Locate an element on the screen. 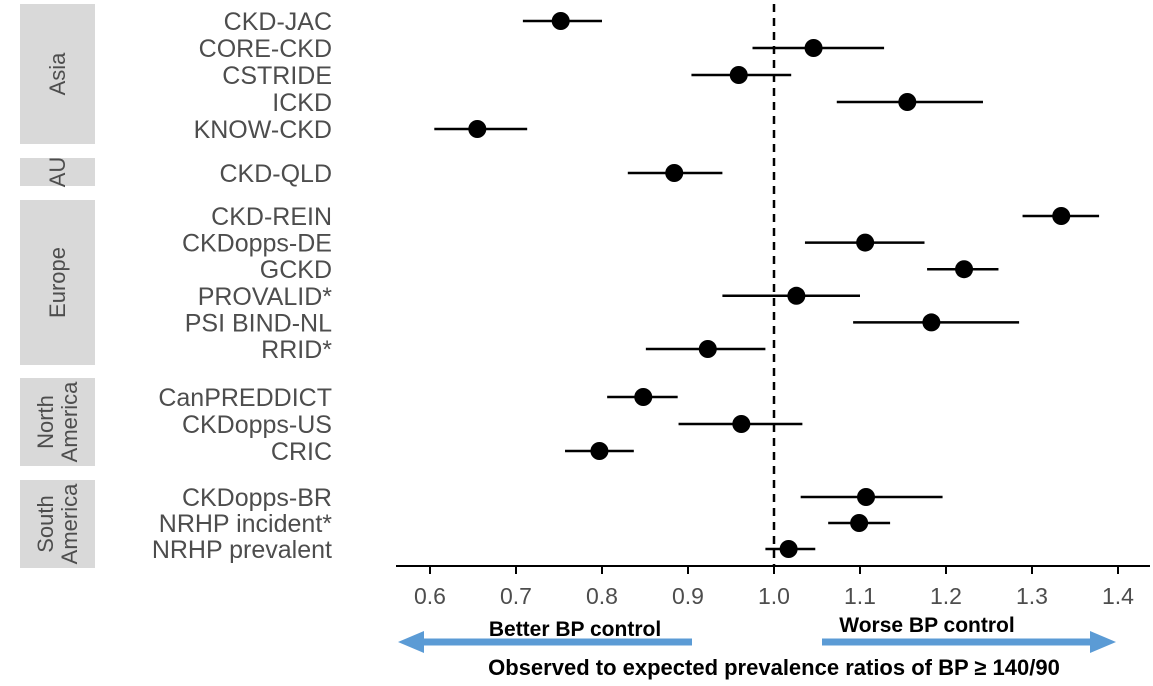 The image size is (1153, 686). worse-bp-annotation: Worse BP control is located at coordinates (969, 633).